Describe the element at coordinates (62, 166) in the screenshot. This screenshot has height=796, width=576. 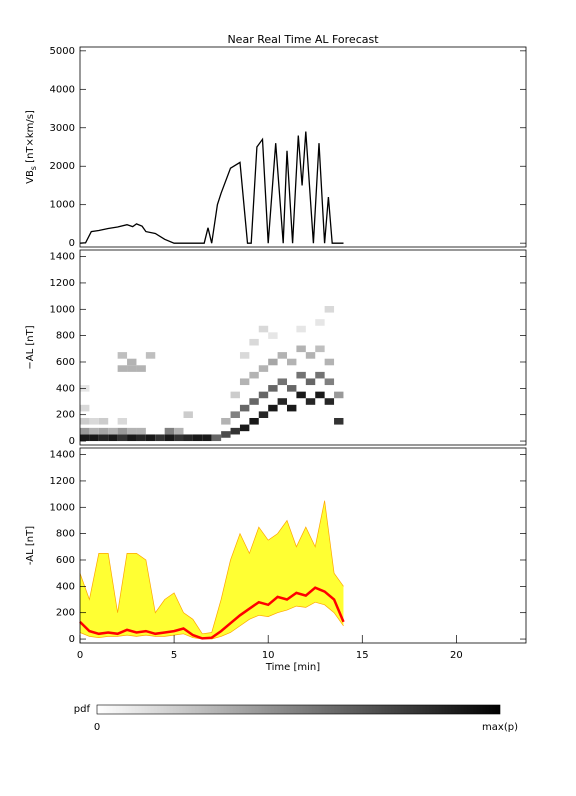
I see `y-tick-label: 2000` at that location.